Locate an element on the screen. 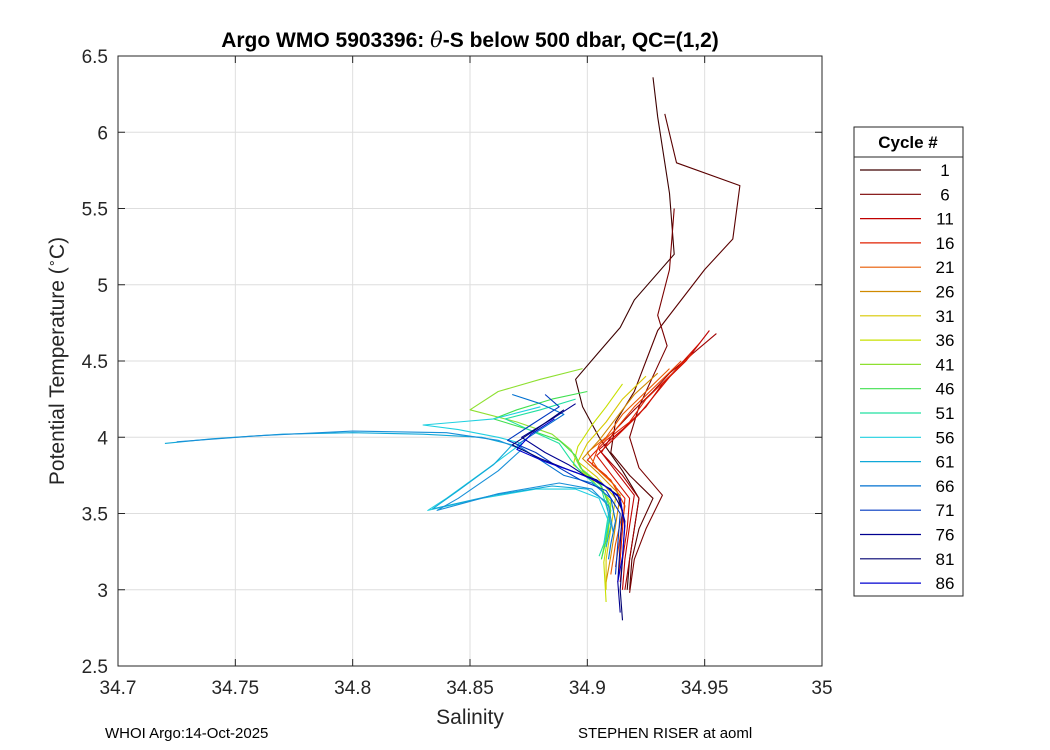  legend-label-cycle-76: 76 is located at coordinates (945, 535).